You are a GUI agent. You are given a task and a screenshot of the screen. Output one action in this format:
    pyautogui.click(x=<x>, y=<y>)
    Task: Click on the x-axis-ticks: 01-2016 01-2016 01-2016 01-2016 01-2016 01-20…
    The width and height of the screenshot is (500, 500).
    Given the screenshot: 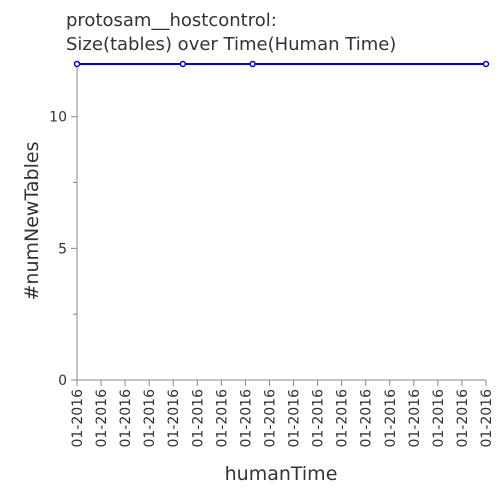 What is the action you would take?
    pyautogui.click(x=282, y=414)
    